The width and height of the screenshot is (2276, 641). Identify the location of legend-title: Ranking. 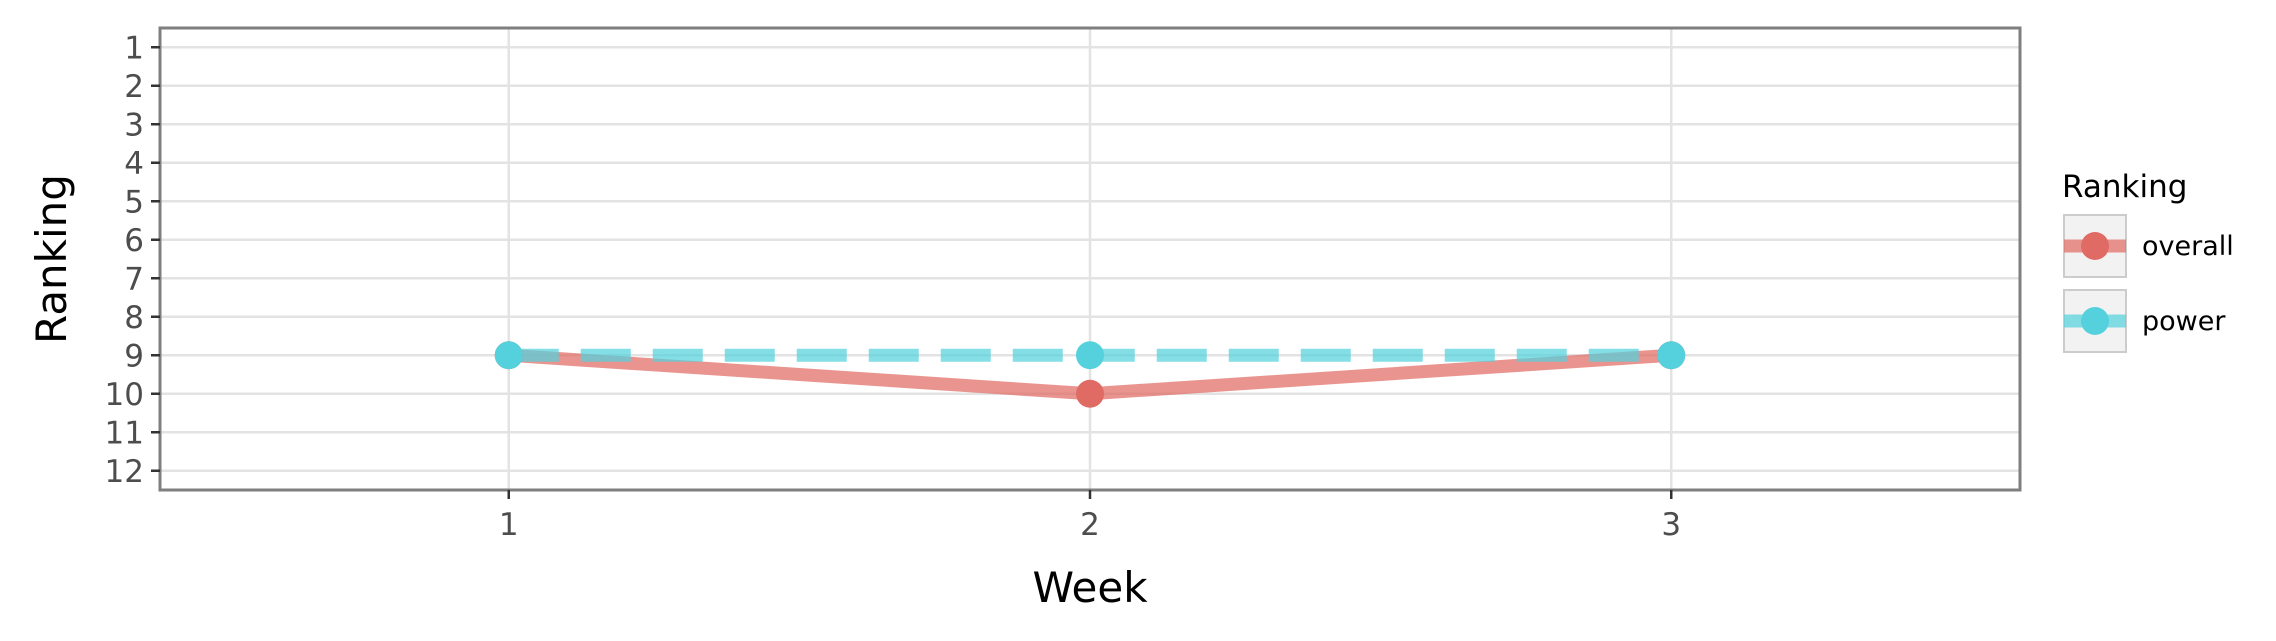
(2124, 187).